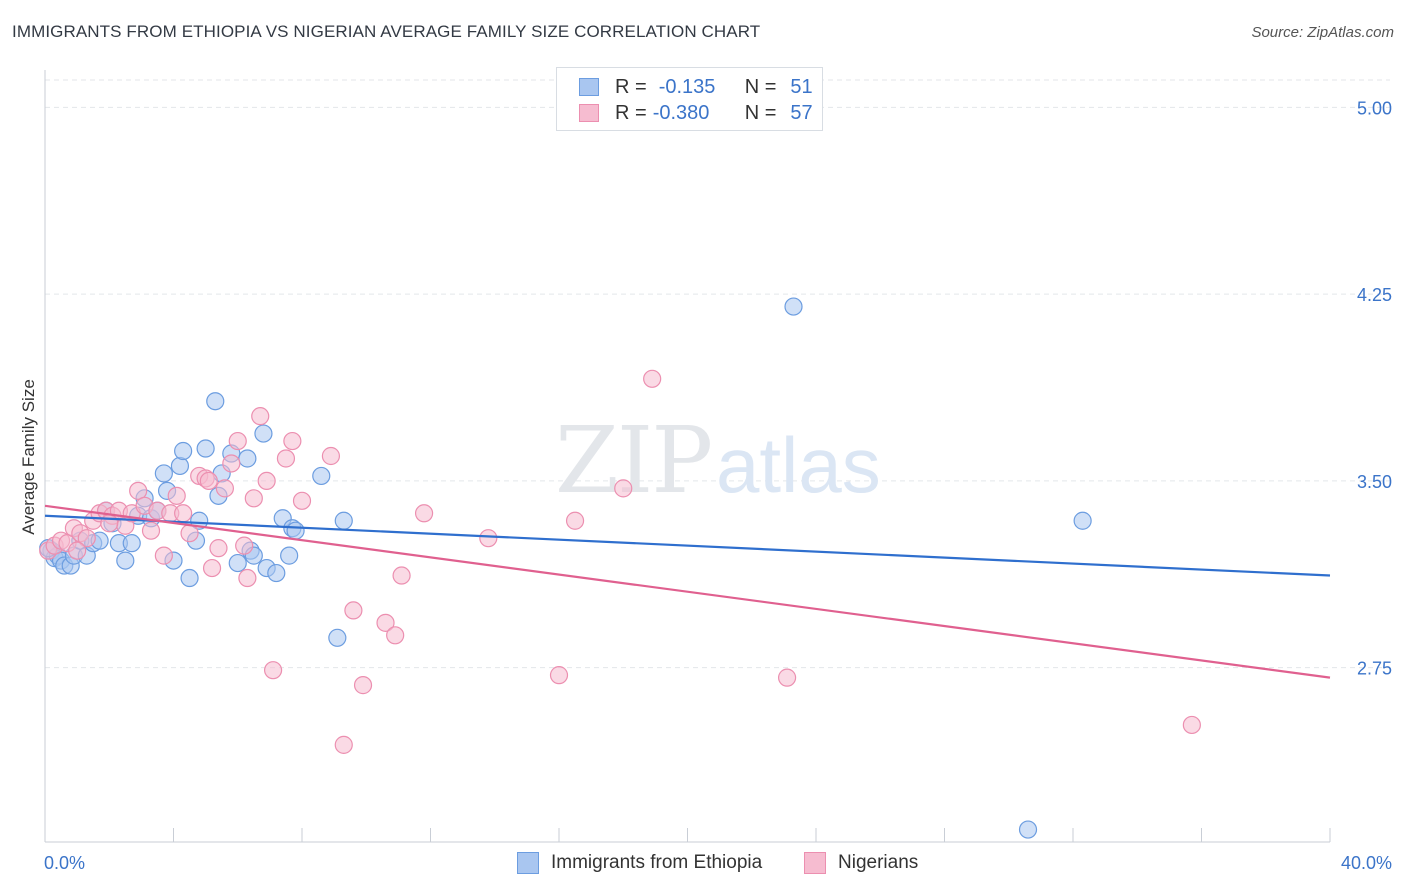 This screenshot has width=1406, height=892. Describe the element at coordinates (878, 862) in the screenshot. I see `series-label-nigerians: Nigerians` at that location.